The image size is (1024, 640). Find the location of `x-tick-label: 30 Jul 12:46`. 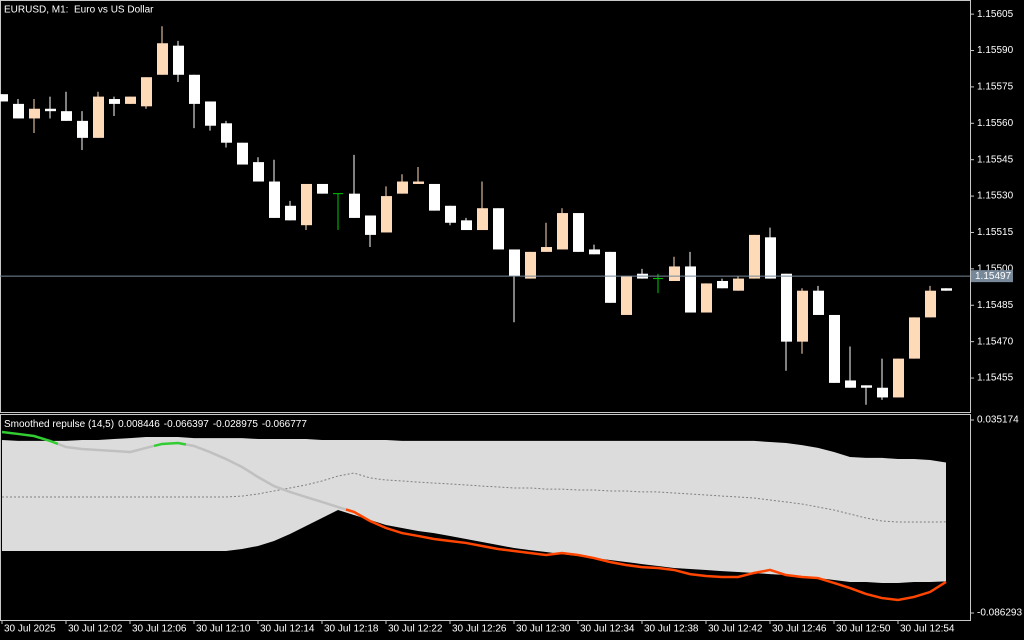

x-tick-label: 30 Jul 12:46 is located at coordinates (799, 629).